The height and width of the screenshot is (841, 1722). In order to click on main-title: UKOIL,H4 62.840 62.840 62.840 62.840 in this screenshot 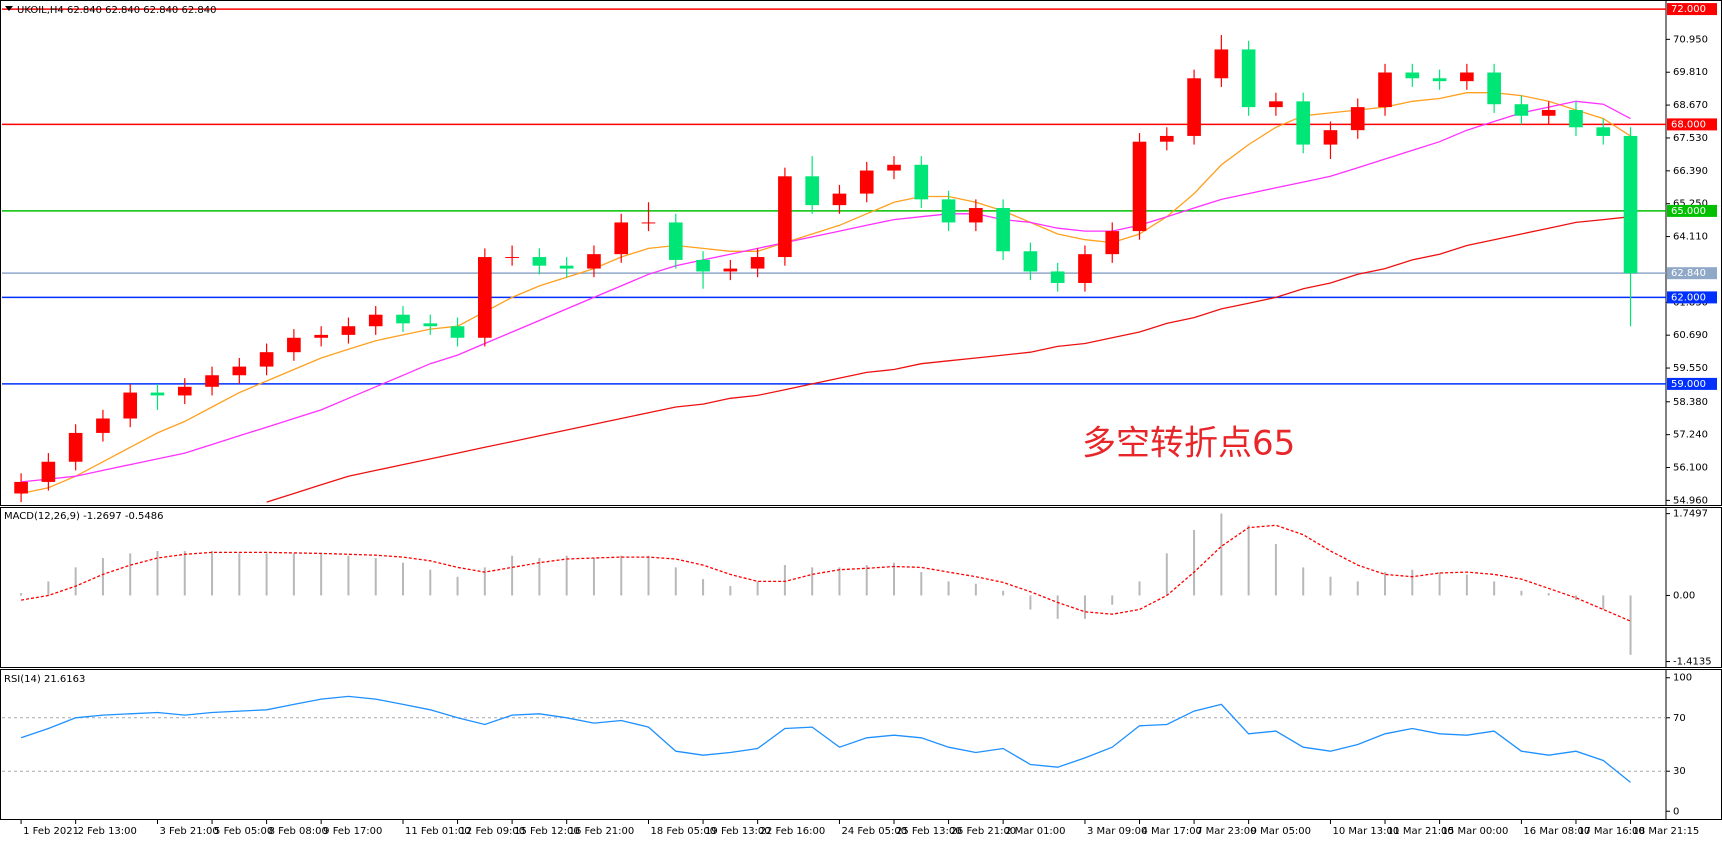, I will do `click(116, 10)`.